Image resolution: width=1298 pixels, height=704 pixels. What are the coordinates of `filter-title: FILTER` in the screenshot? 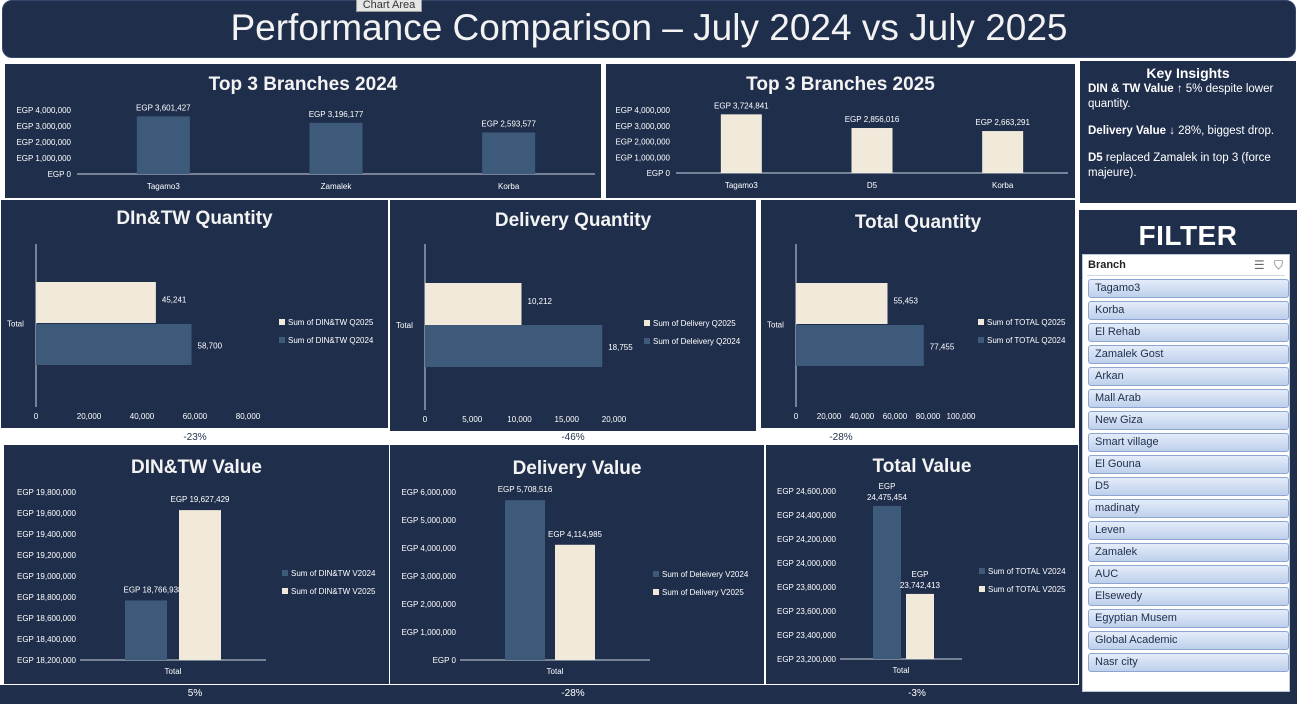 It's located at (1188, 235).